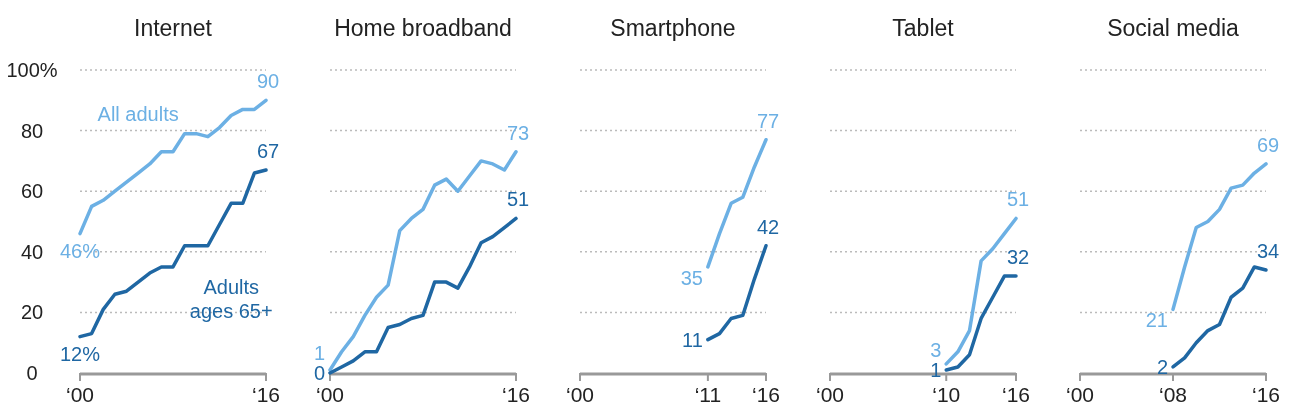  Describe the element at coordinates (936, 349) in the screenshot. I see `data-label: 3` at that location.